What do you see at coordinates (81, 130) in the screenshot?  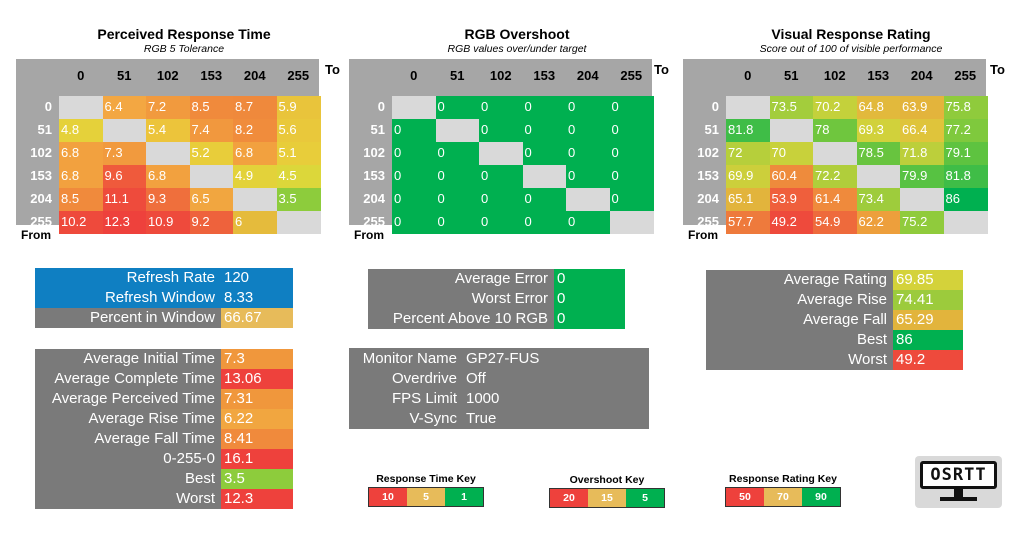 I see `heatmap-cell: 4.8` at bounding box center [81, 130].